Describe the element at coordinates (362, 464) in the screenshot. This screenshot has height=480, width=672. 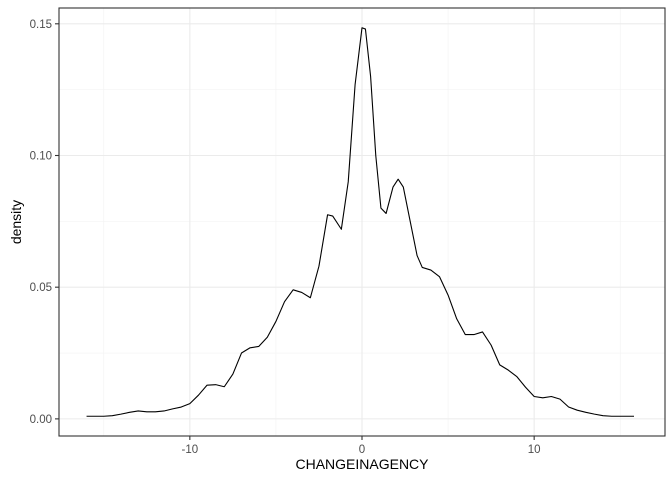
I see `x-axis-title: CHANGEINAGENCY` at that location.